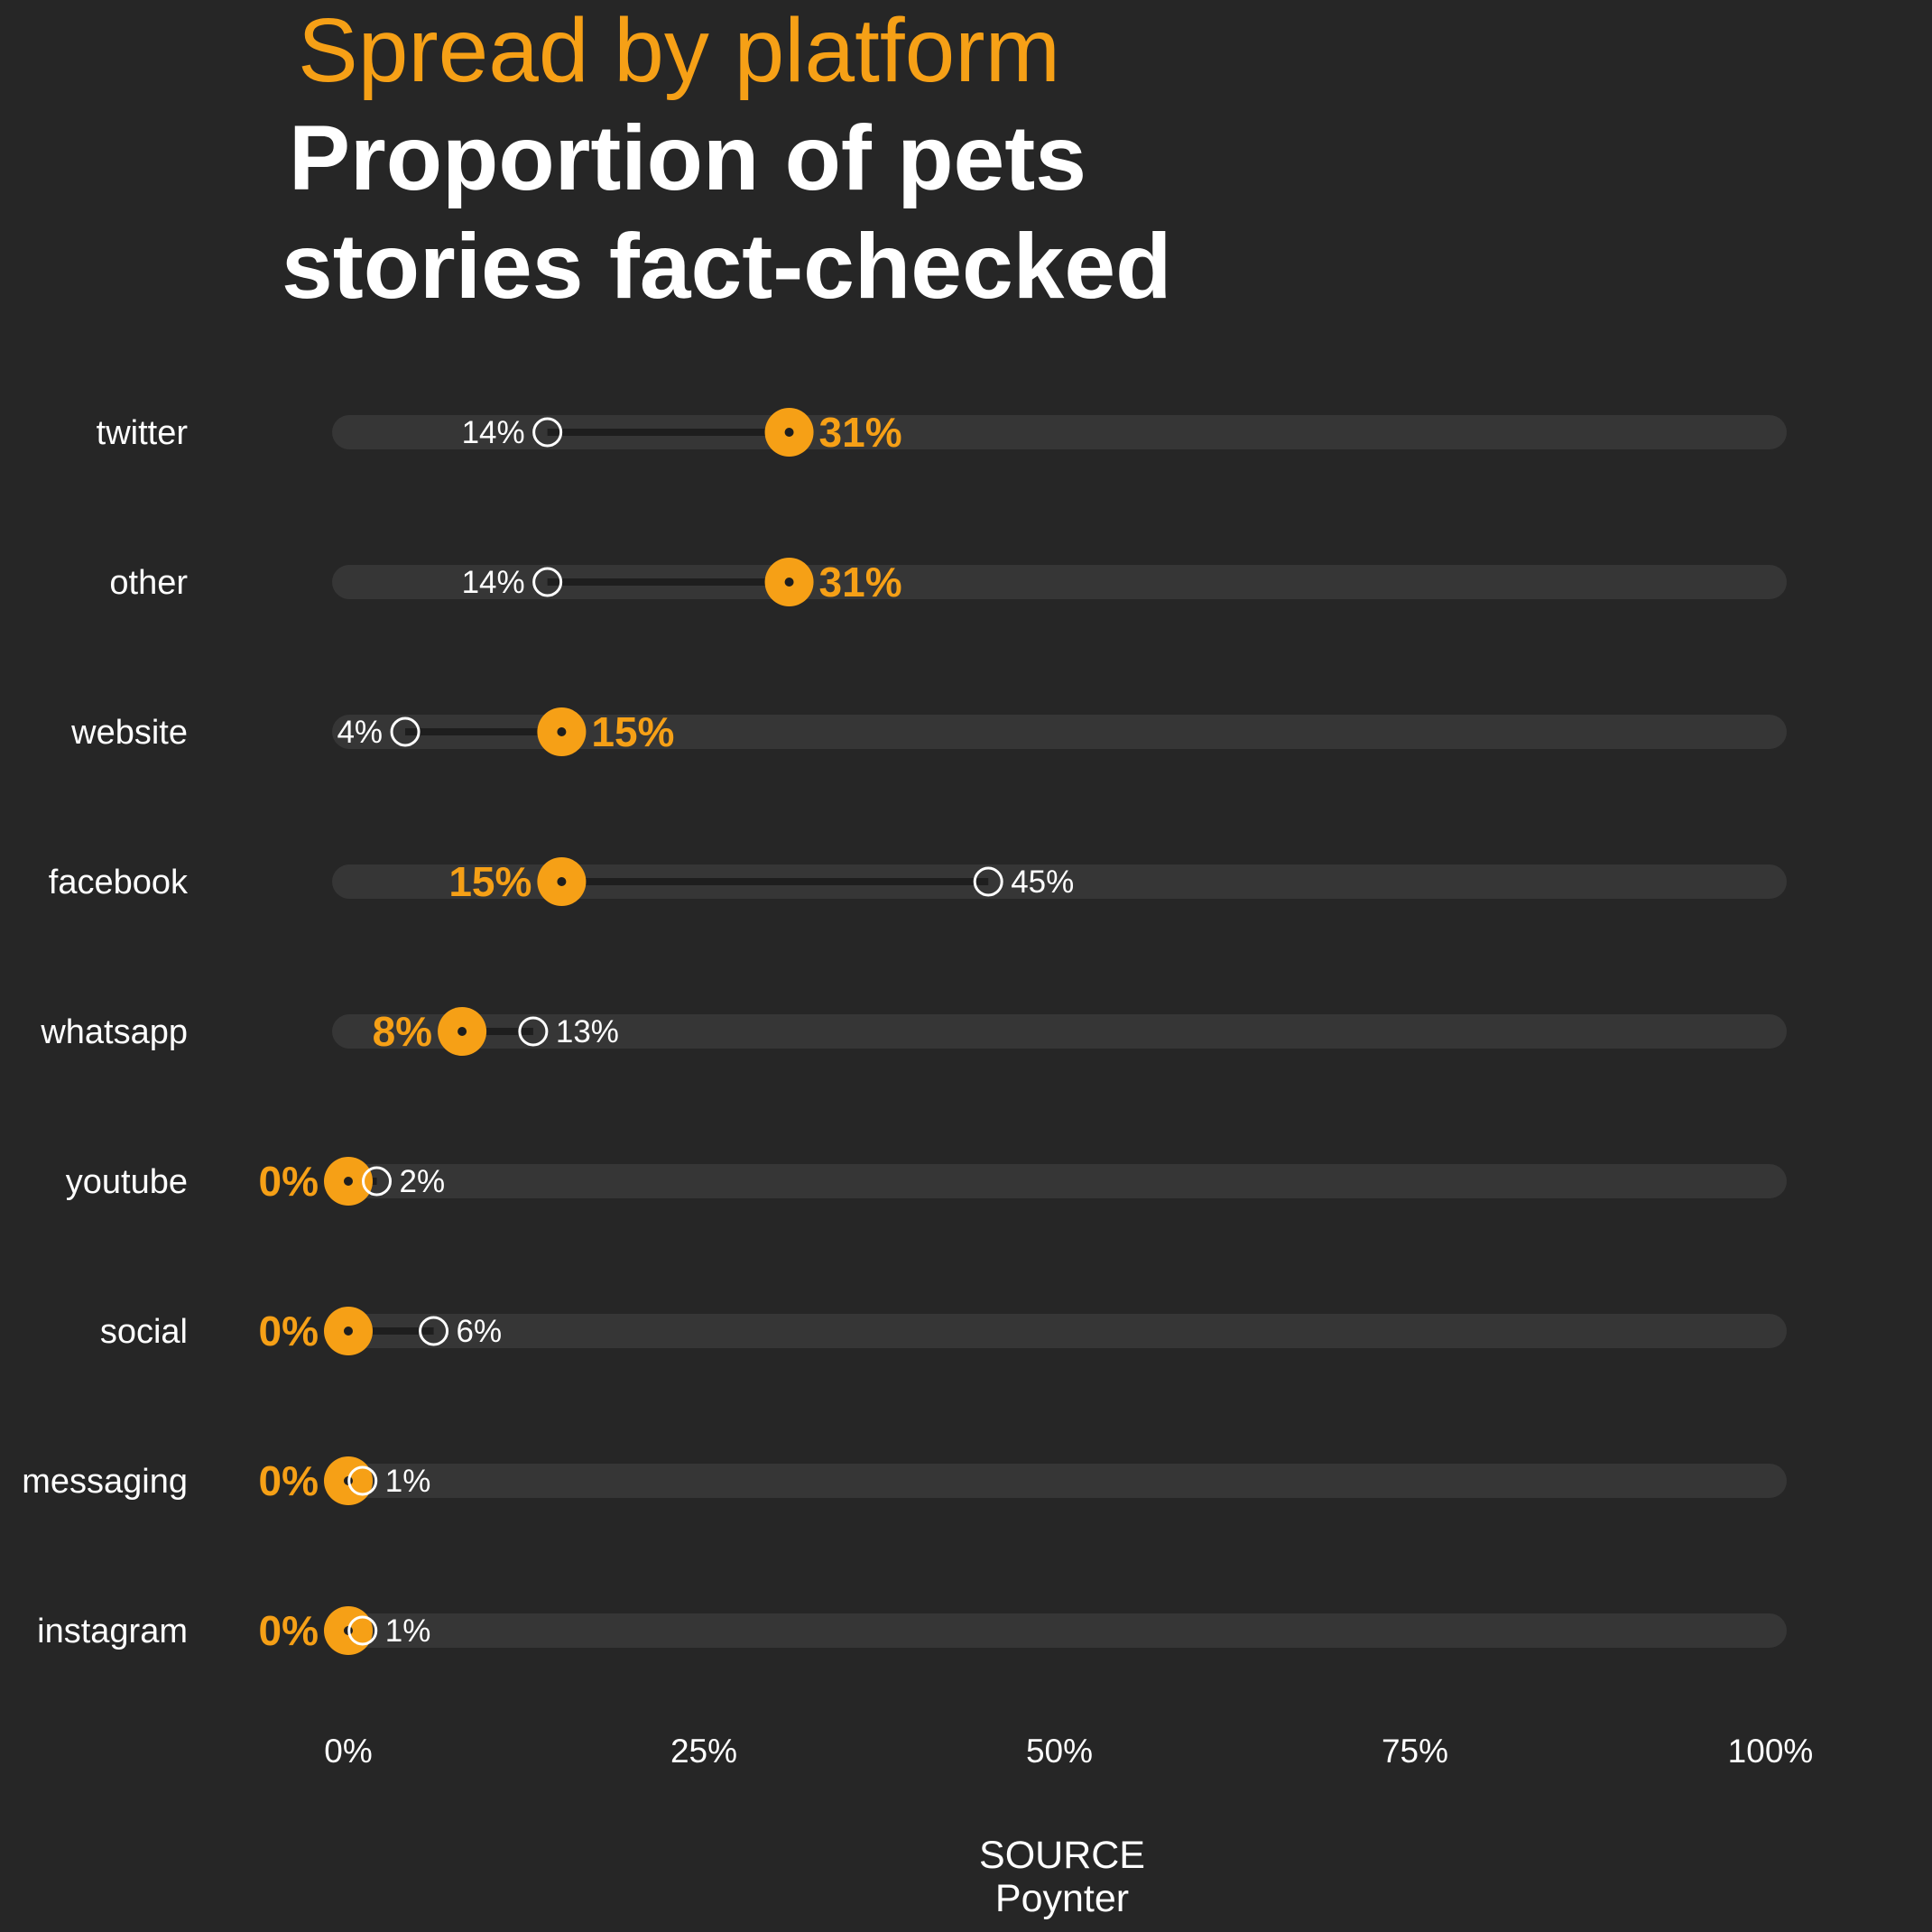 The image size is (1932, 1932). Describe the element at coordinates (148, 583) in the screenshot. I see `category-label: other` at that location.